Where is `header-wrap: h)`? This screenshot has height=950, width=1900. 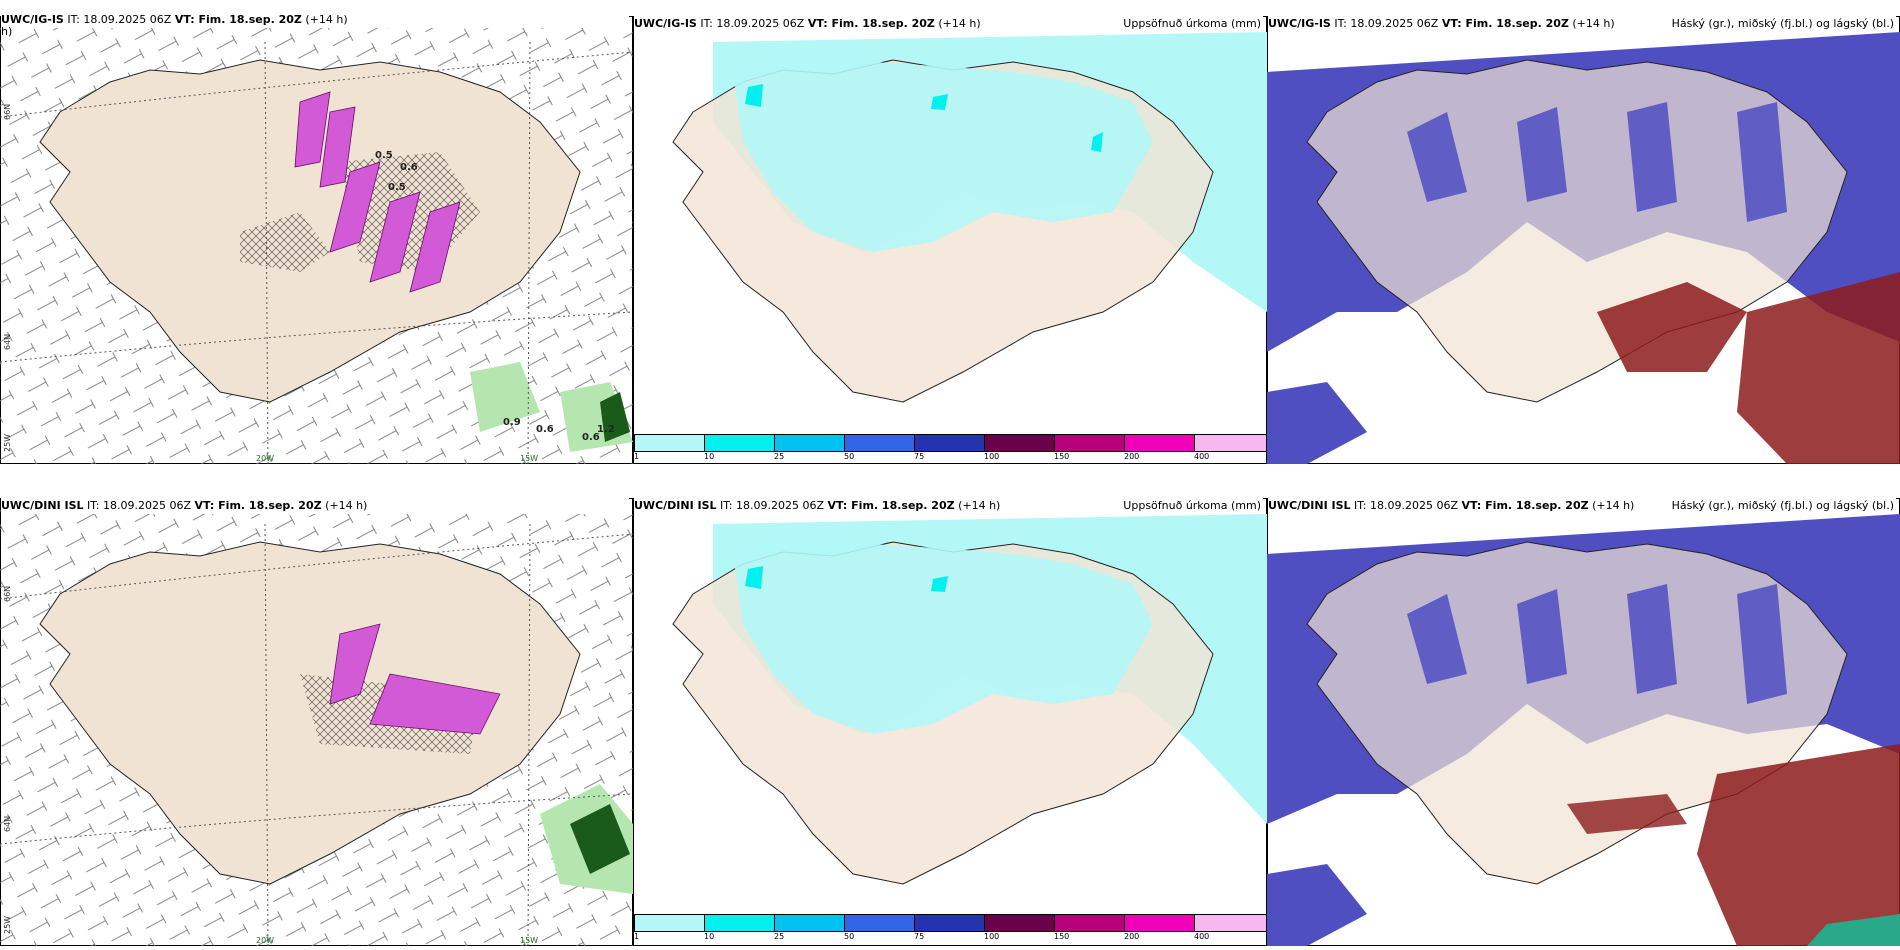 header-wrap: h) is located at coordinates (7, 31).